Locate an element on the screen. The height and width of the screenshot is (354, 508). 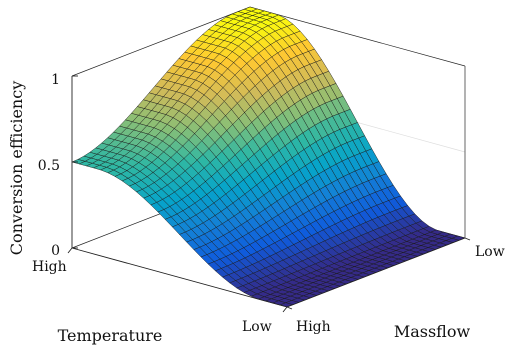
y-axis-line is located at coordinates (376, 272).